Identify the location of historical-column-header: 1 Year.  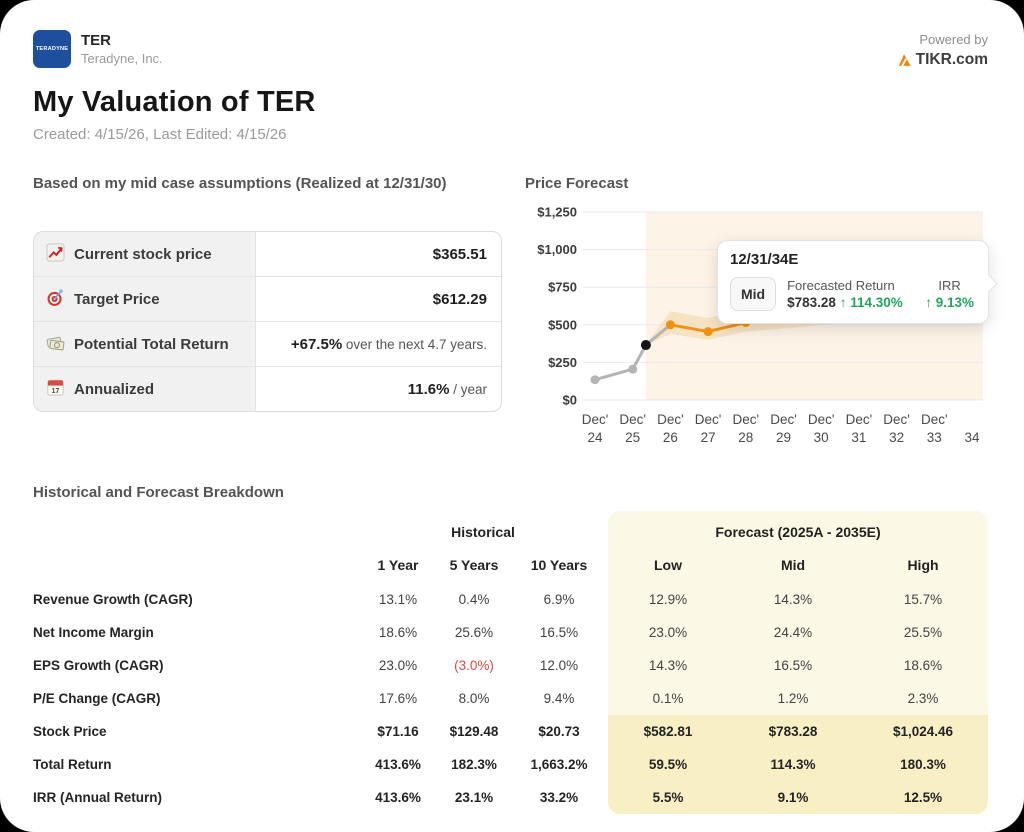
(398, 565).